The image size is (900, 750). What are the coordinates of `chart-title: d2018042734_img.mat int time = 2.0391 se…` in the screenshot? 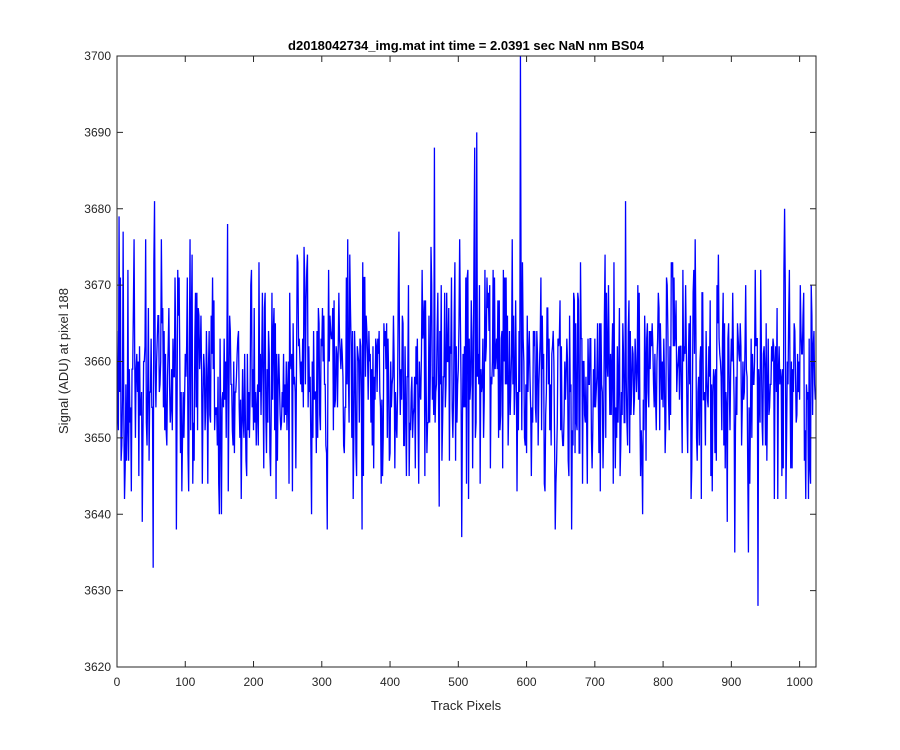 It's located at (466, 45).